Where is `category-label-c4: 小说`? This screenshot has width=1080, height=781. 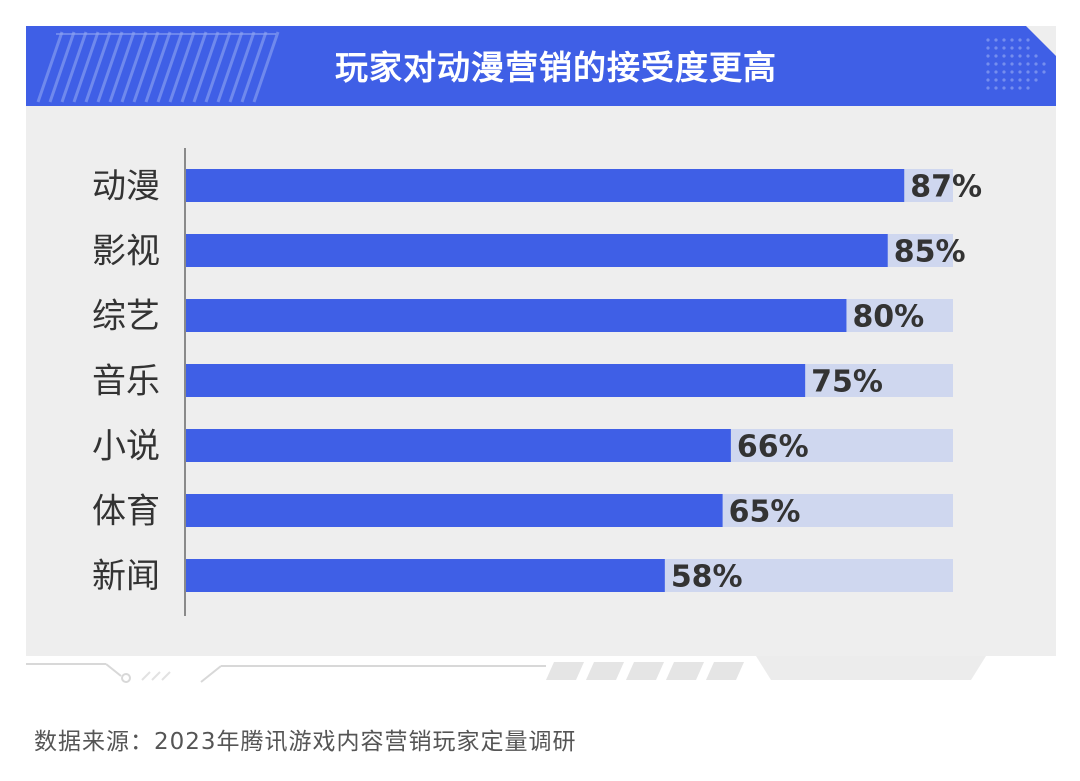
category-label-c4: 小说 is located at coordinates (126, 447).